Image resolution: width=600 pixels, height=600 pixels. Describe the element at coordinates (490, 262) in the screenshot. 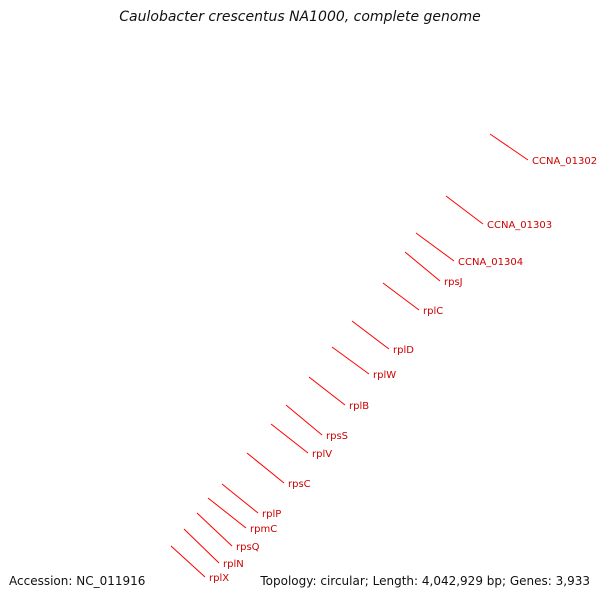

I see `gene-label-ccna_01304: CCNA_01304` at that location.